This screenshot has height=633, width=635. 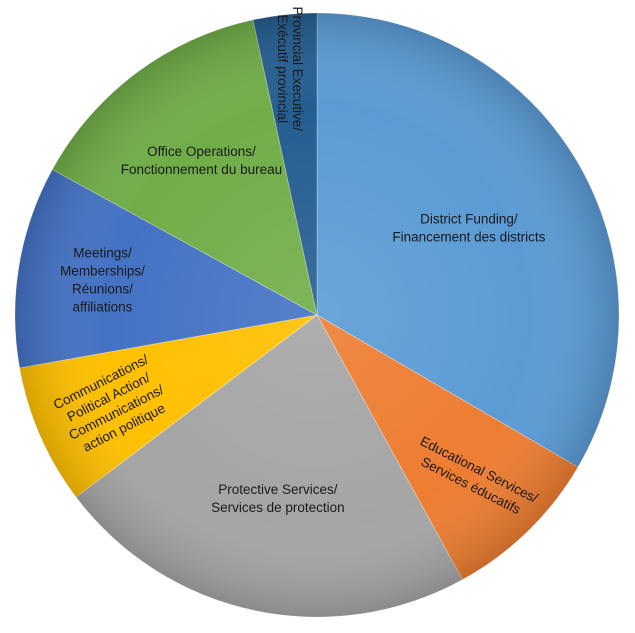 I want to click on slice-label-line: Réunions/, so click(x=102, y=289).